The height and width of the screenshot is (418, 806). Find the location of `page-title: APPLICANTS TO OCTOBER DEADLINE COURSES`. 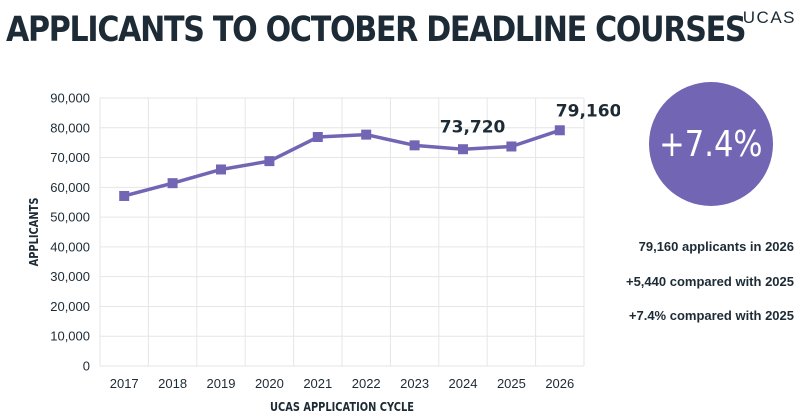

page-title: APPLICANTS TO OCTOBER DEADLINE COURSES is located at coordinates (376, 30).